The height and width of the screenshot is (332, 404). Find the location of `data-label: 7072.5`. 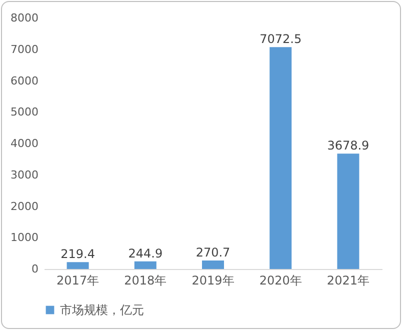

data-label: 7072.5 is located at coordinates (281, 39).